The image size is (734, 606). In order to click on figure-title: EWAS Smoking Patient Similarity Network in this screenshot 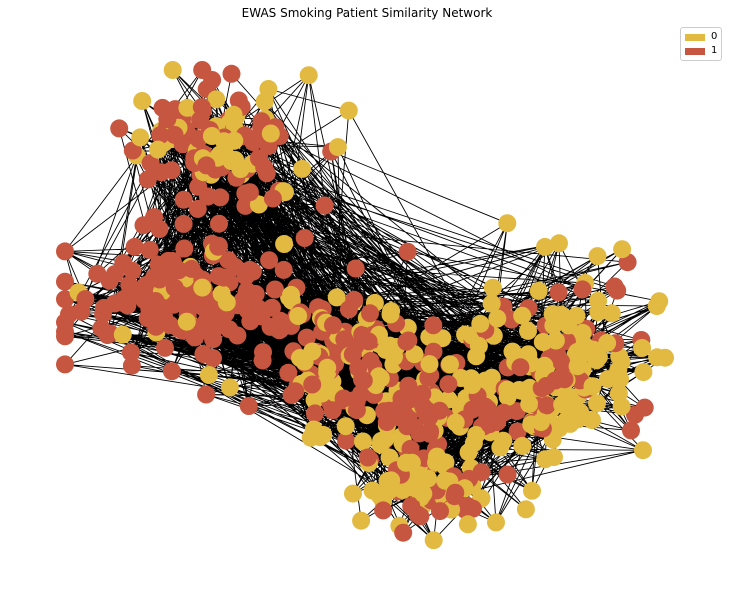, I will do `click(367, 13)`.